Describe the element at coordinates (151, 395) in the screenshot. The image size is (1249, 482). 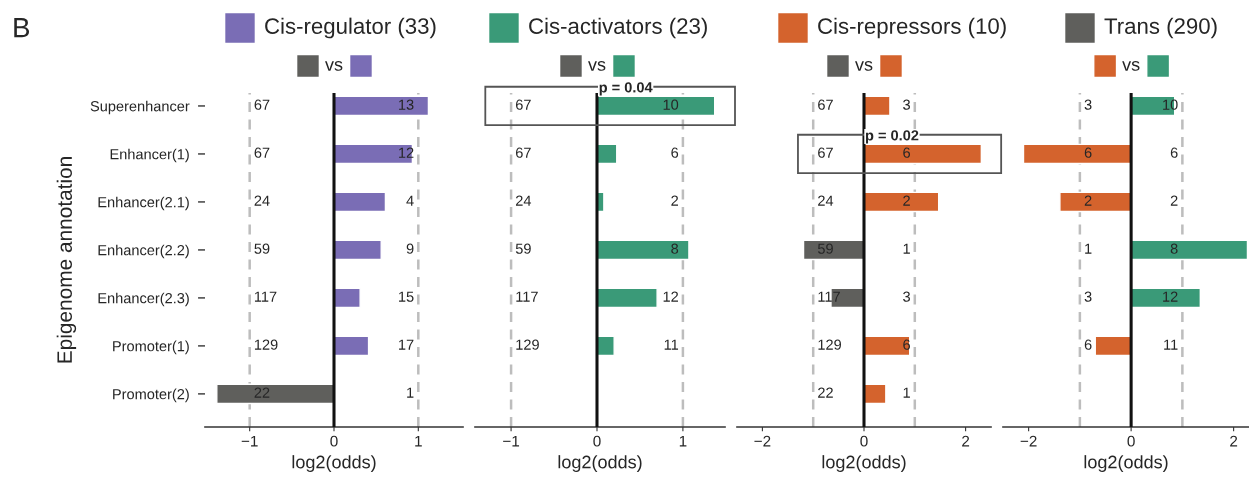
I see `y-tick-label: Promoter(2)` at that location.